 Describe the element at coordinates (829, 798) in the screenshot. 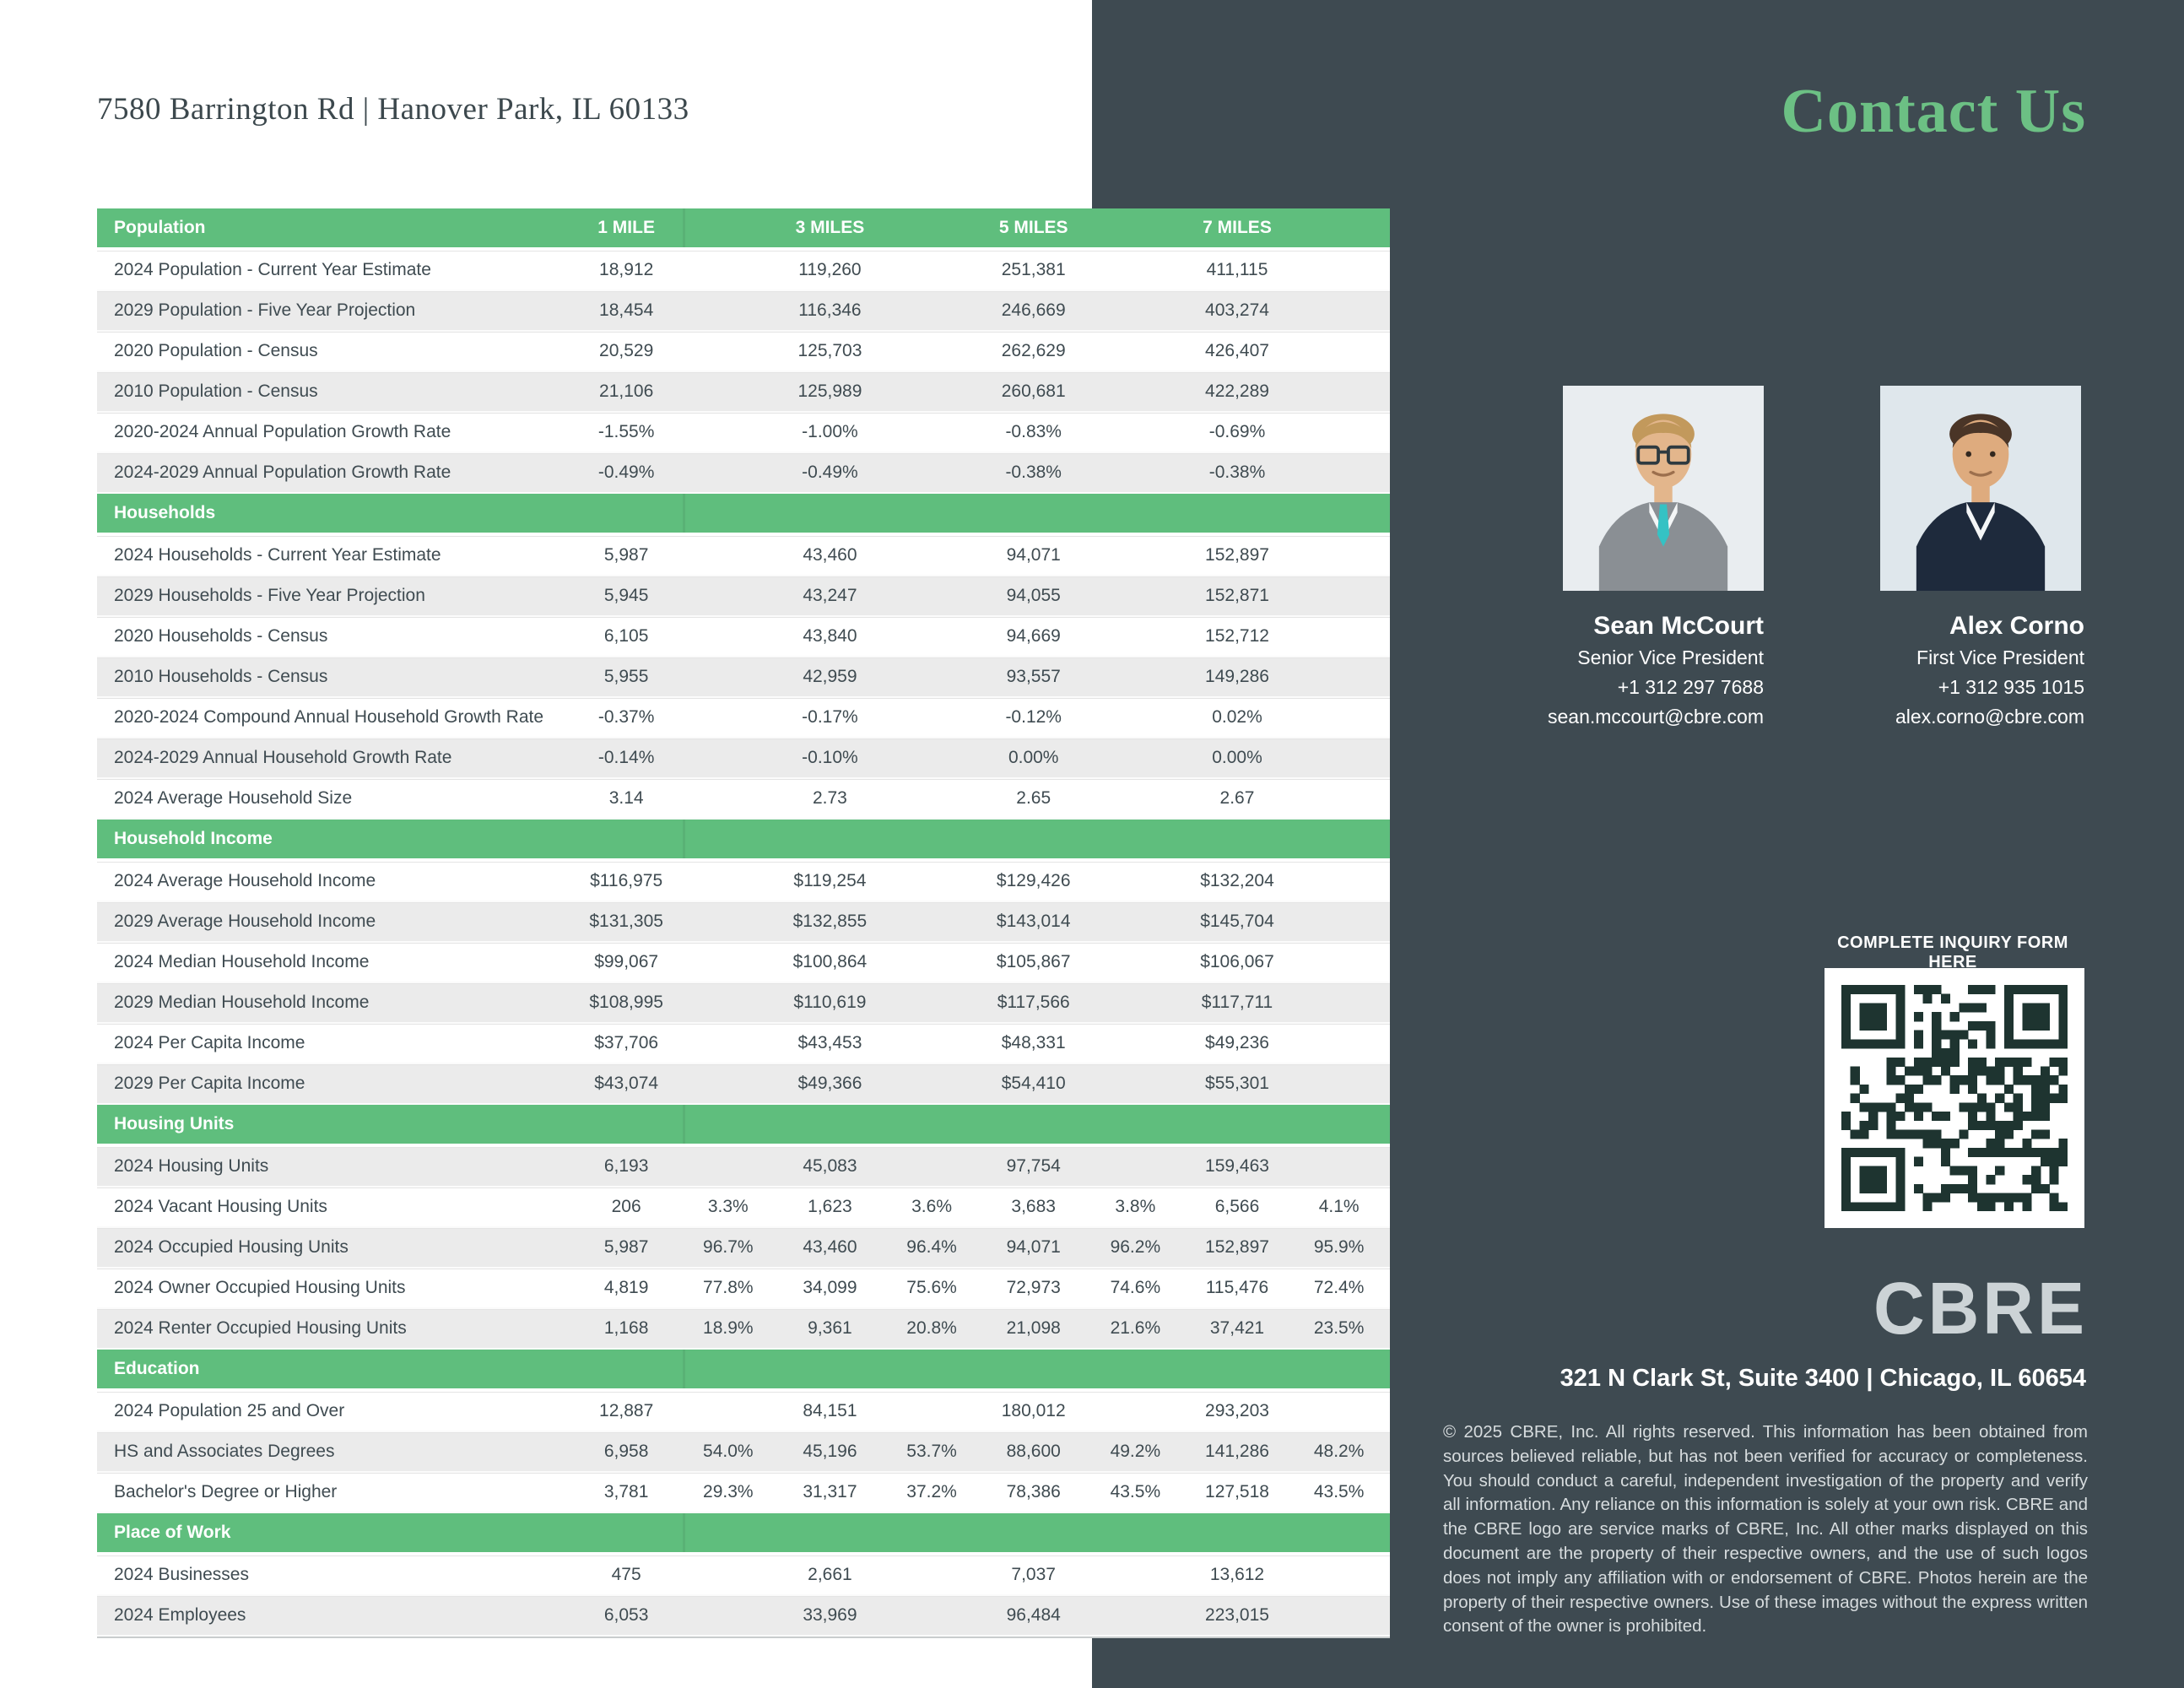

I see `row-value: 2.73` at that location.